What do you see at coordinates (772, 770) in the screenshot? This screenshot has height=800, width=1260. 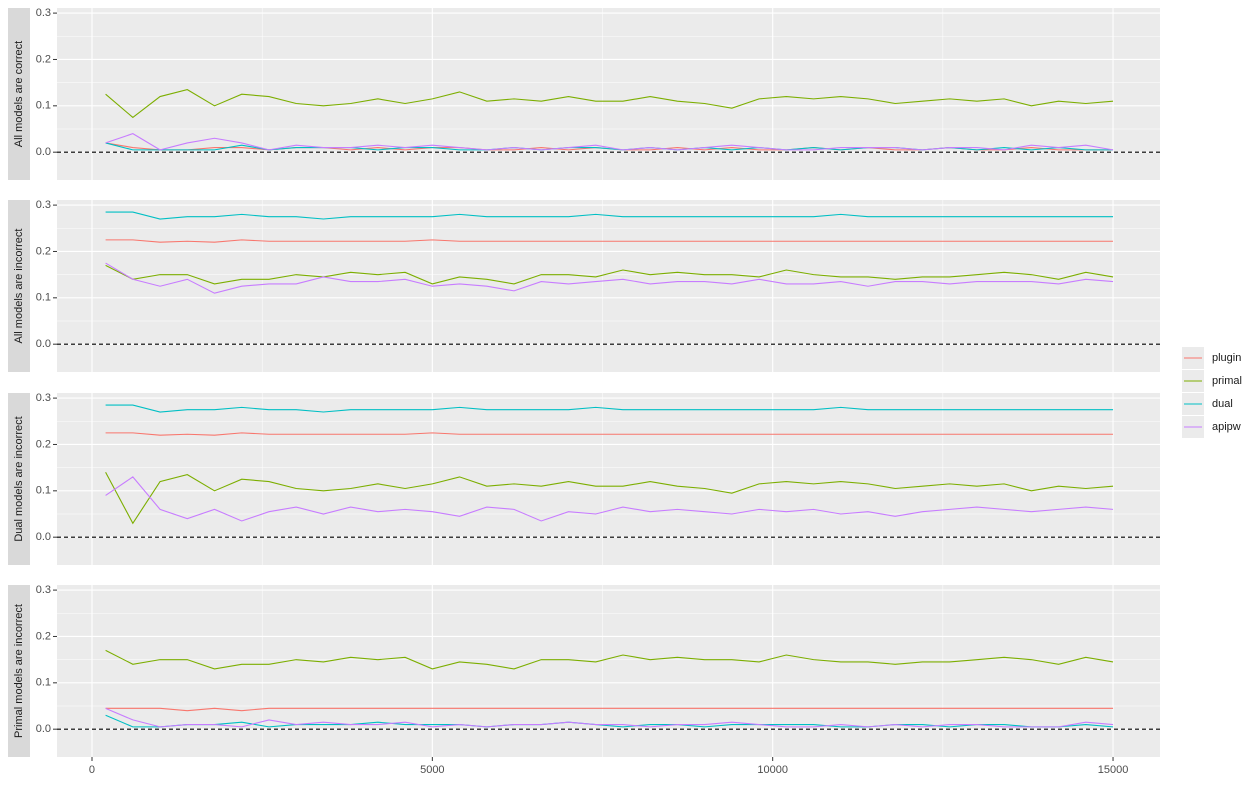 I see `x-tick-label: 10000` at bounding box center [772, 770].